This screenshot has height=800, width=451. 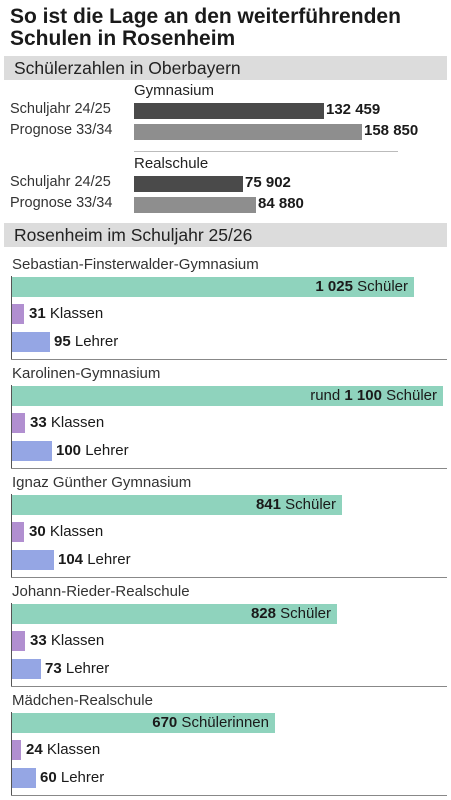 What do you see at coordinates (266, 151) in the screenshot?
I see `group-separator` at bounding box center [266, 151].